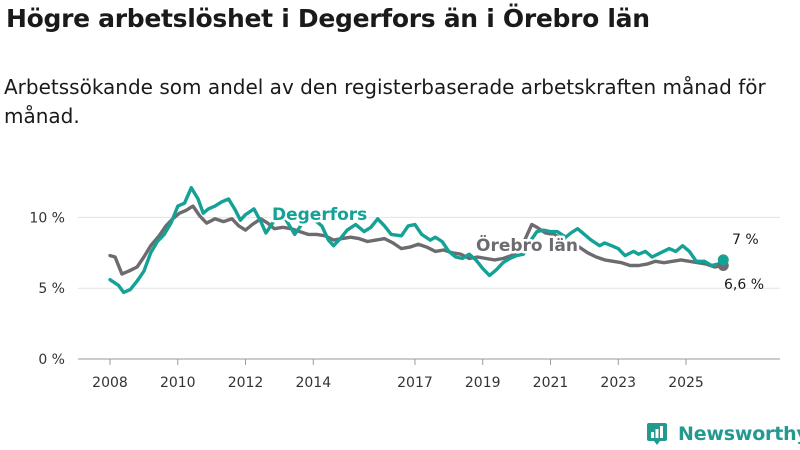 This screenshot has width=800, height=450. What do you see at coordinates (178, 383) in the screenshot?
I see `x-tick-label: 2010` at bounding box center [178, 383].